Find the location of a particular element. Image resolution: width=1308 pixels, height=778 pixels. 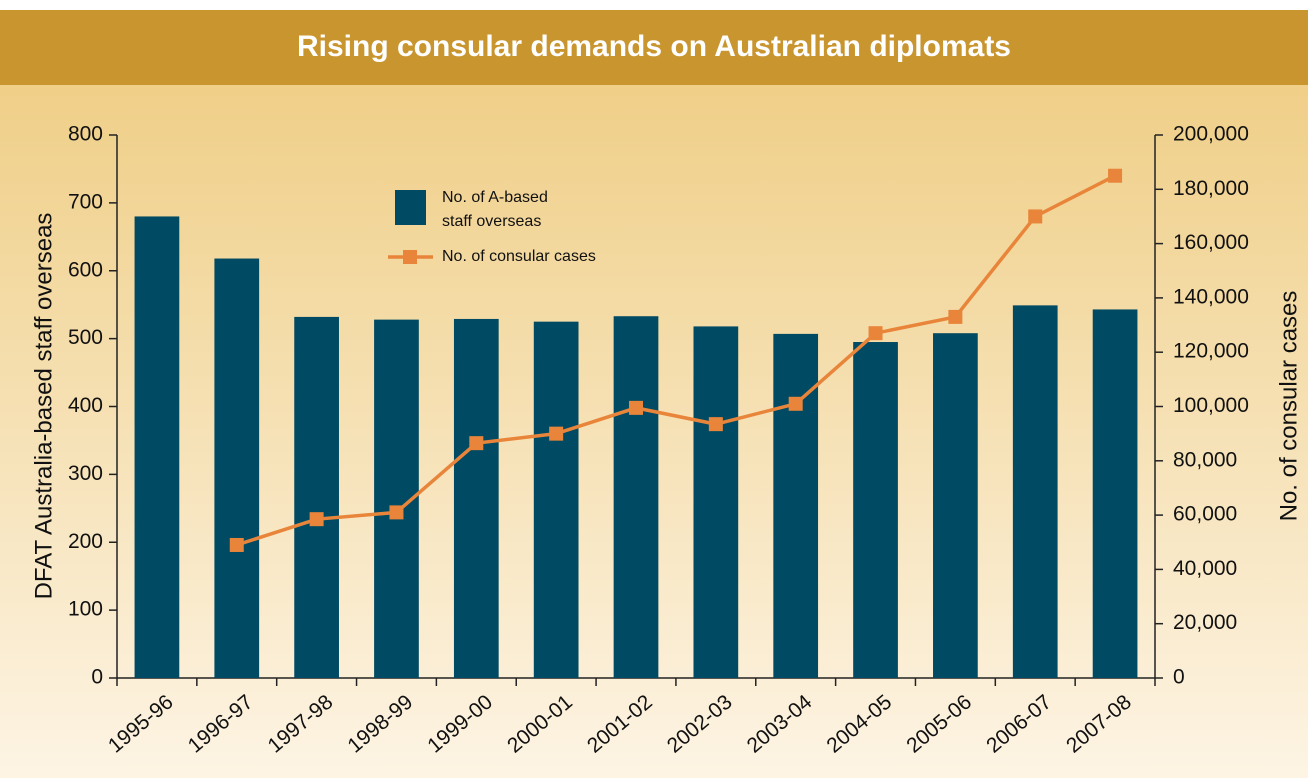

y2-tick-label: 180,000 is located at coordinates (1211, 188).